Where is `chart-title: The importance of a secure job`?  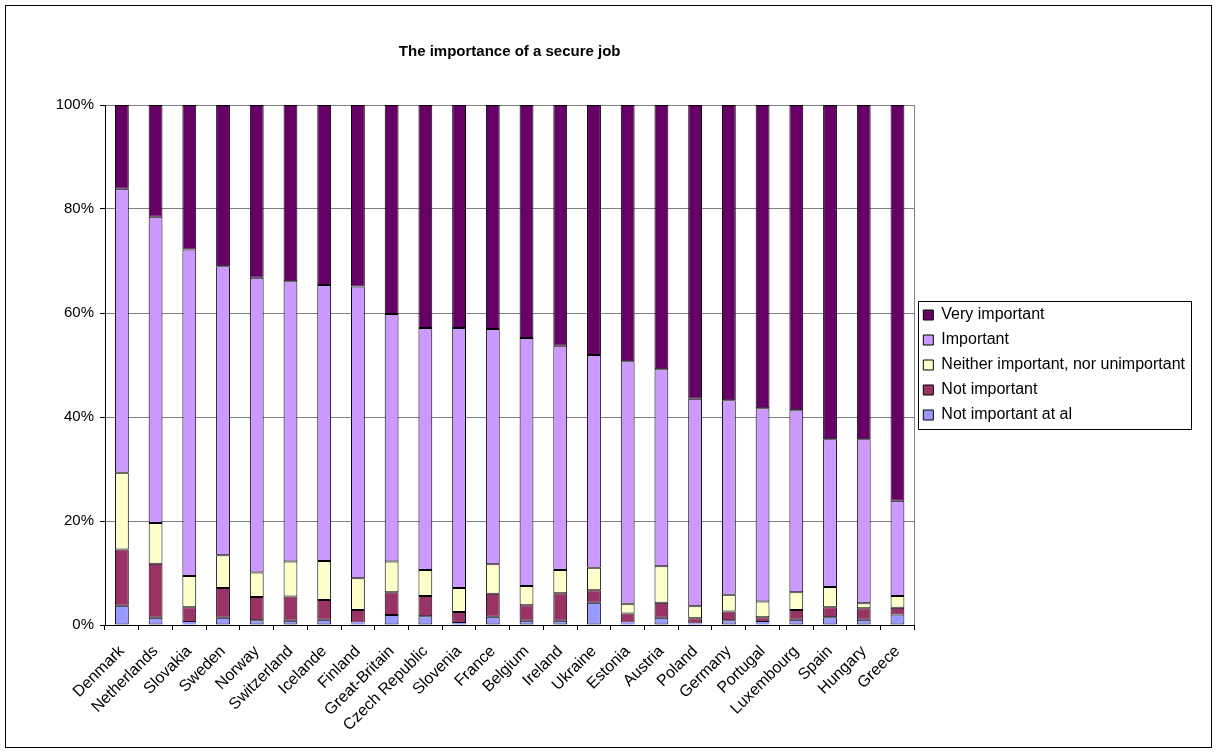
chart-title: The importance of a secure job is located at coordinates (509, 51).